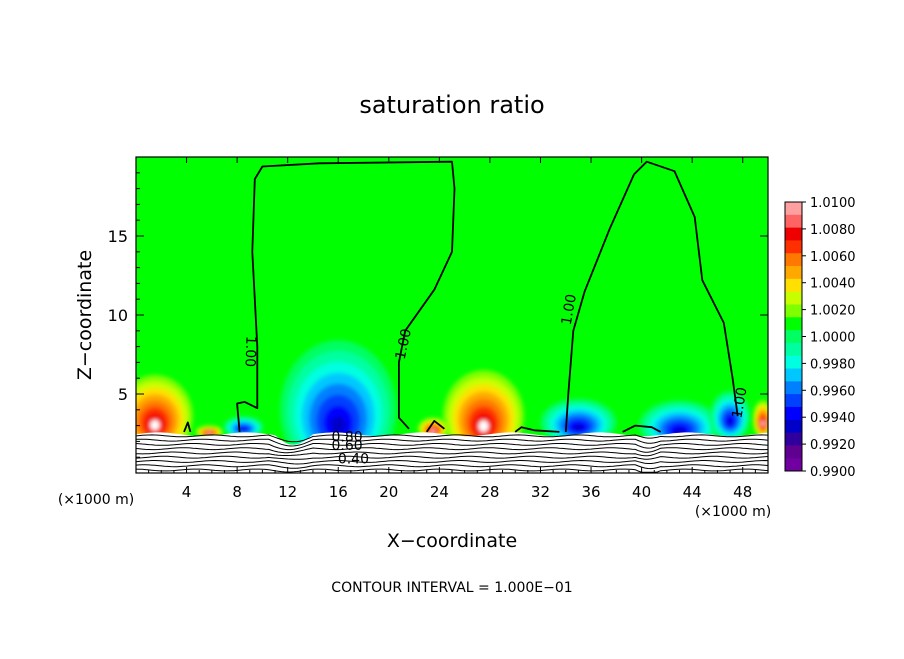  I want to click on y-tick-label: 5, so click(123, 394).